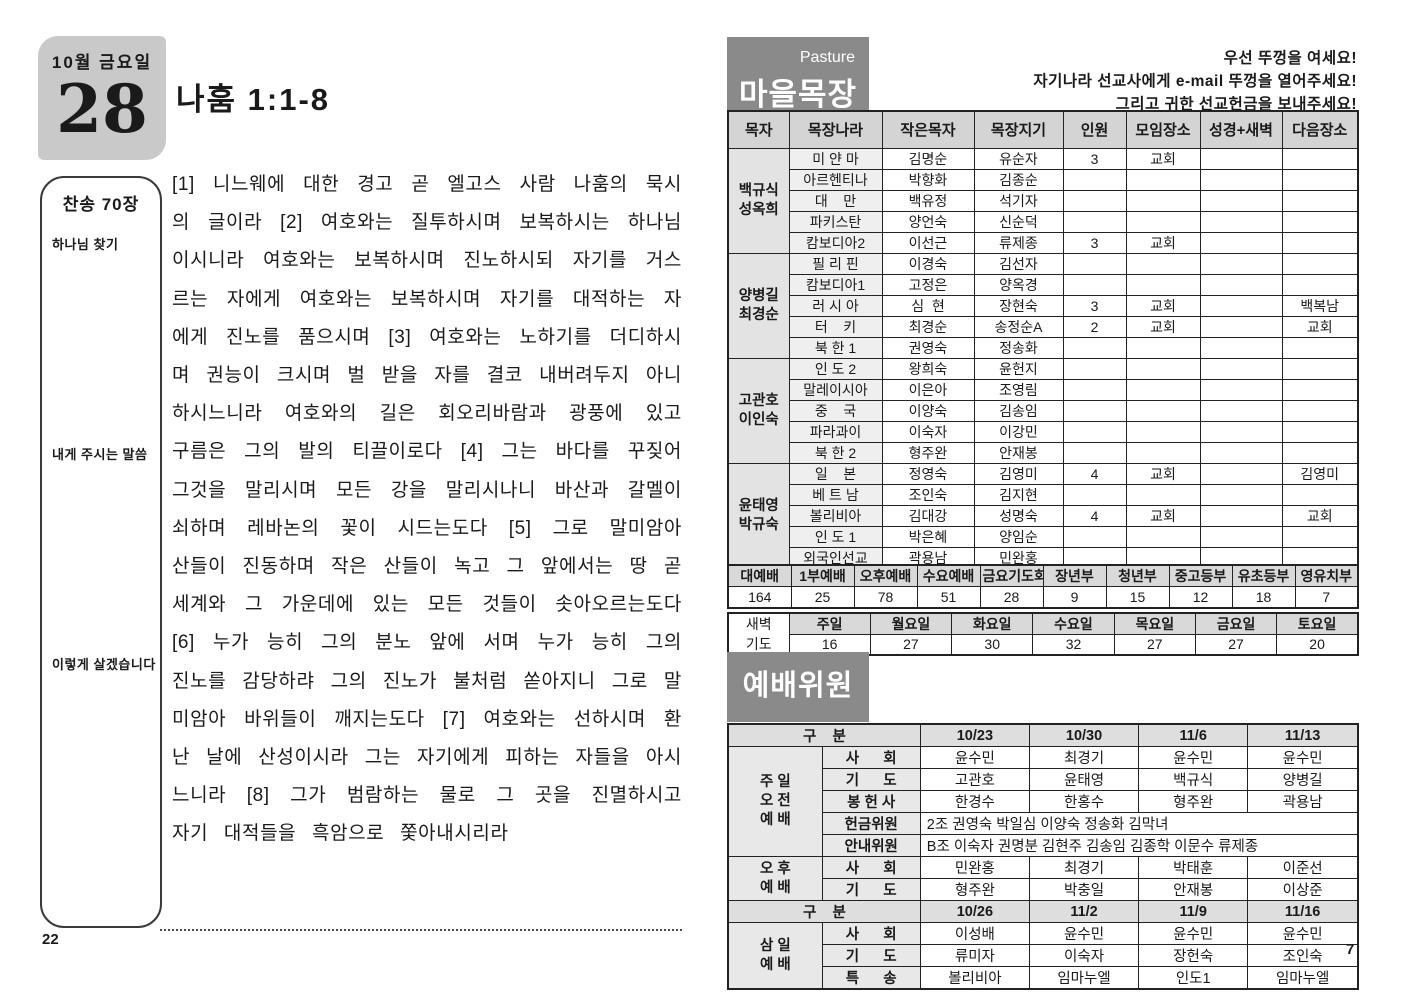 The image size is (1403, 992). Describe the element at coordinates (928, 242) in the screenshot. I see `small-shepherd-cell: 이선근` at that location.